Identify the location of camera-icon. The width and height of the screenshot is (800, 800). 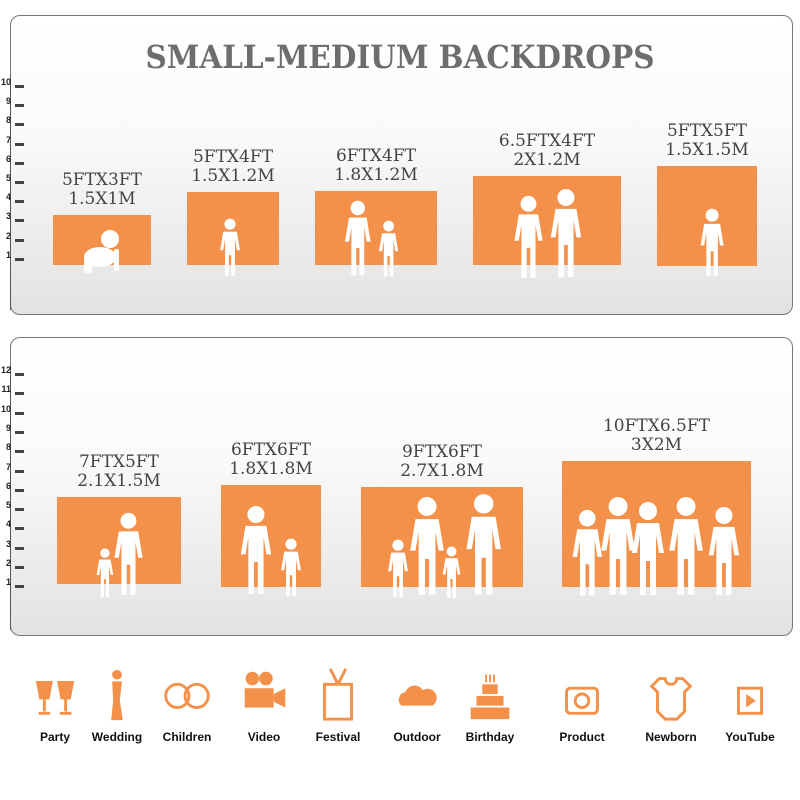
(582, 694).